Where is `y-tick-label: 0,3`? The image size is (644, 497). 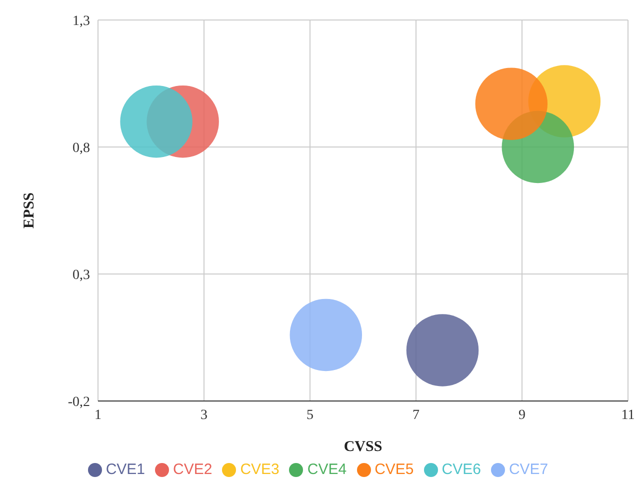 y-tick-label: 0,3 is located at coordinates (81, 275).